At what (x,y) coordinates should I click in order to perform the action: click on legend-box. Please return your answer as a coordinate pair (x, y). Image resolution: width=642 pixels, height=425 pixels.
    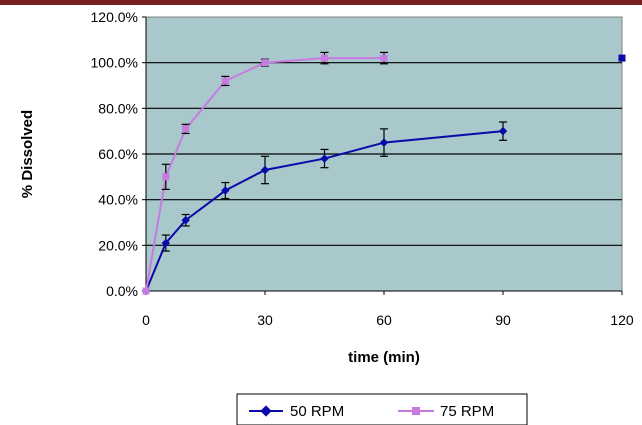
    Looking at the image, I should click on (382, 409).